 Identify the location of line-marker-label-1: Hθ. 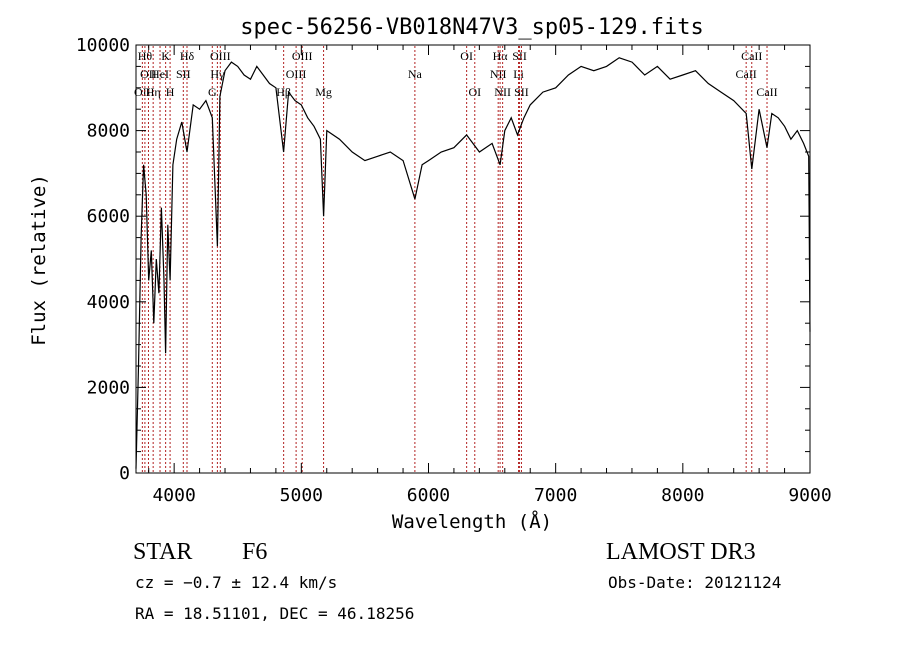
(145, 56).